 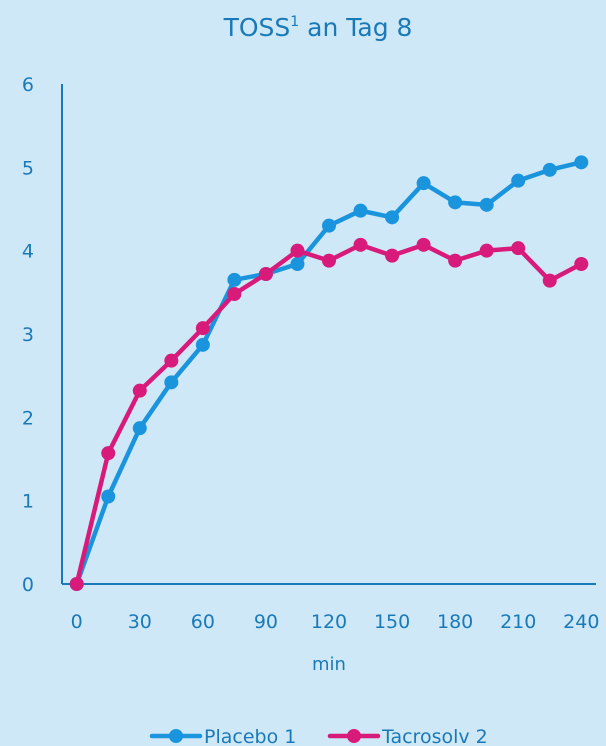 I want to click on y-axis-ticks: 0 1 2 3 4 5 6, so click(x=28, y=335).